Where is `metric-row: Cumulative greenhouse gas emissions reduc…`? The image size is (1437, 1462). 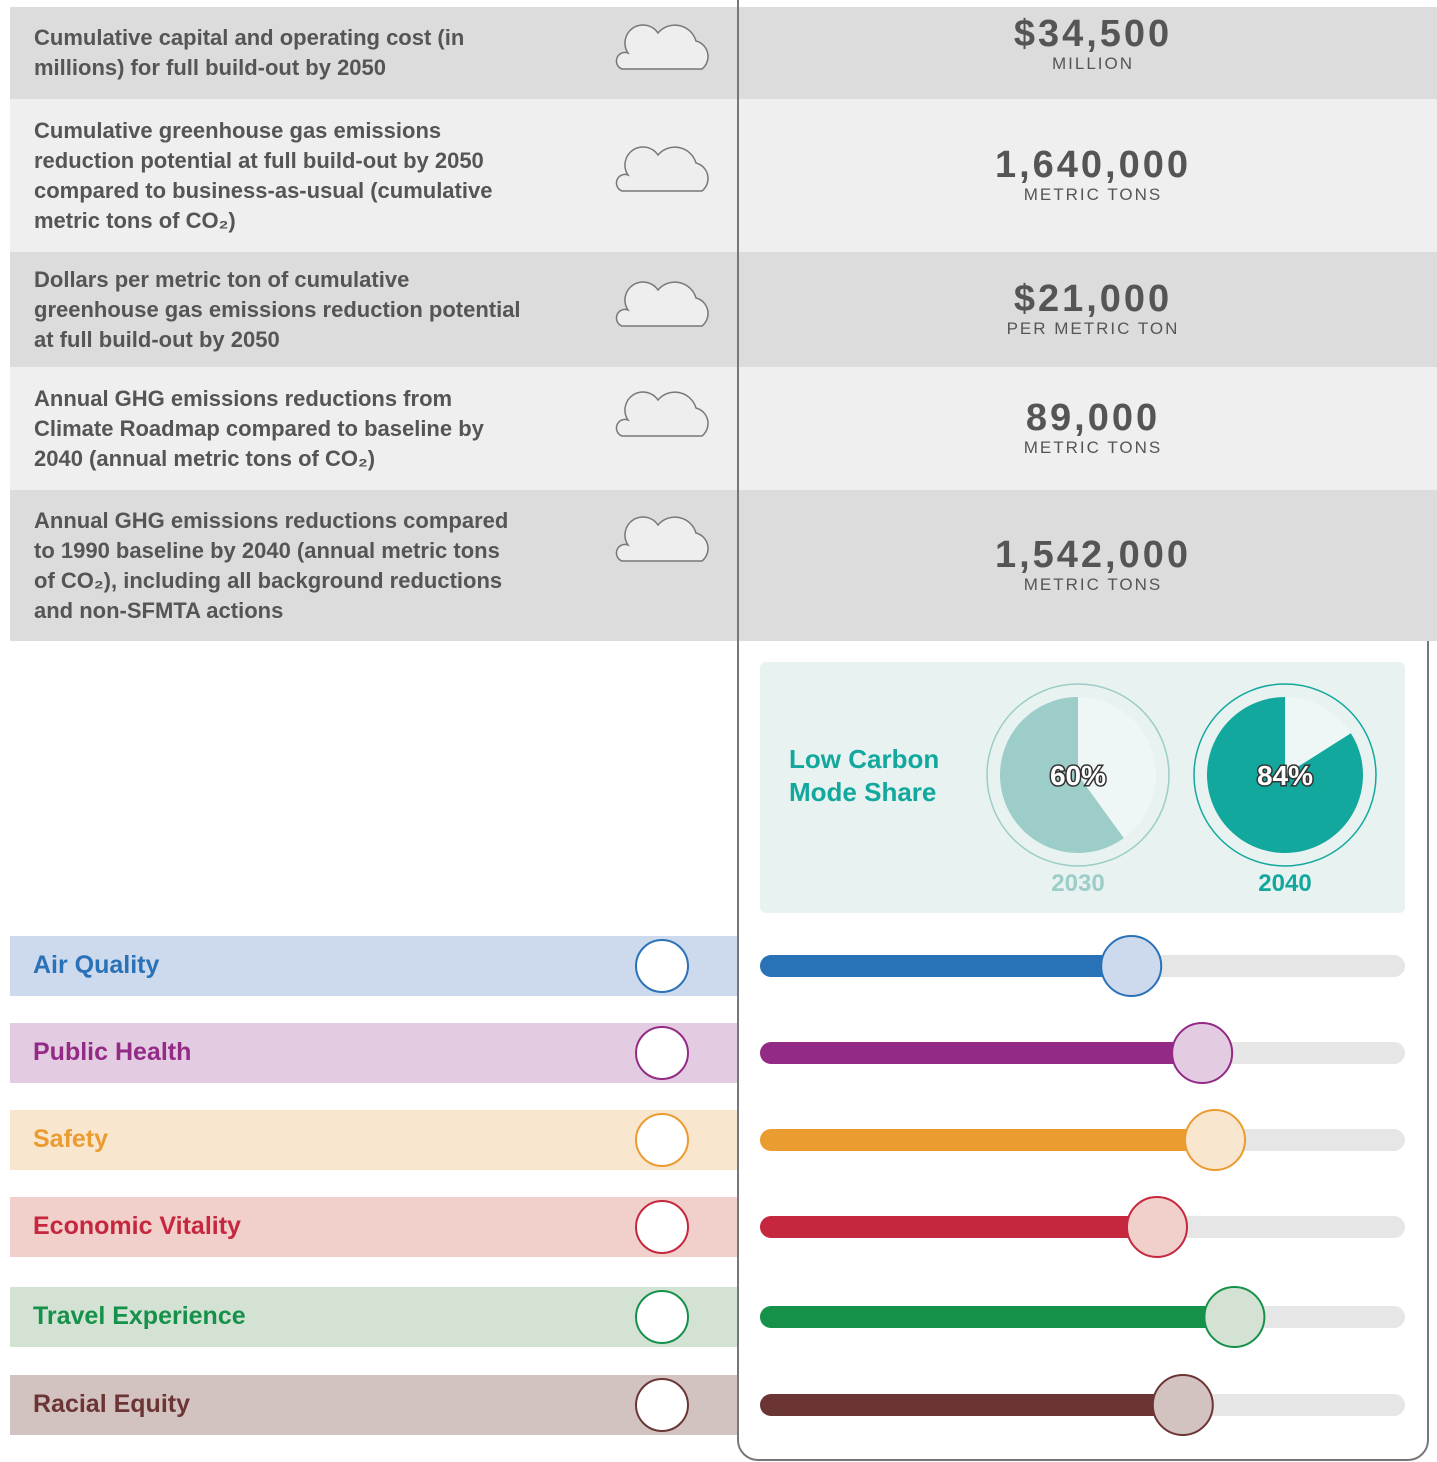 metric-row: Cumulative greenhouse gas emissions reduc… is located at coordinates (723, 175).